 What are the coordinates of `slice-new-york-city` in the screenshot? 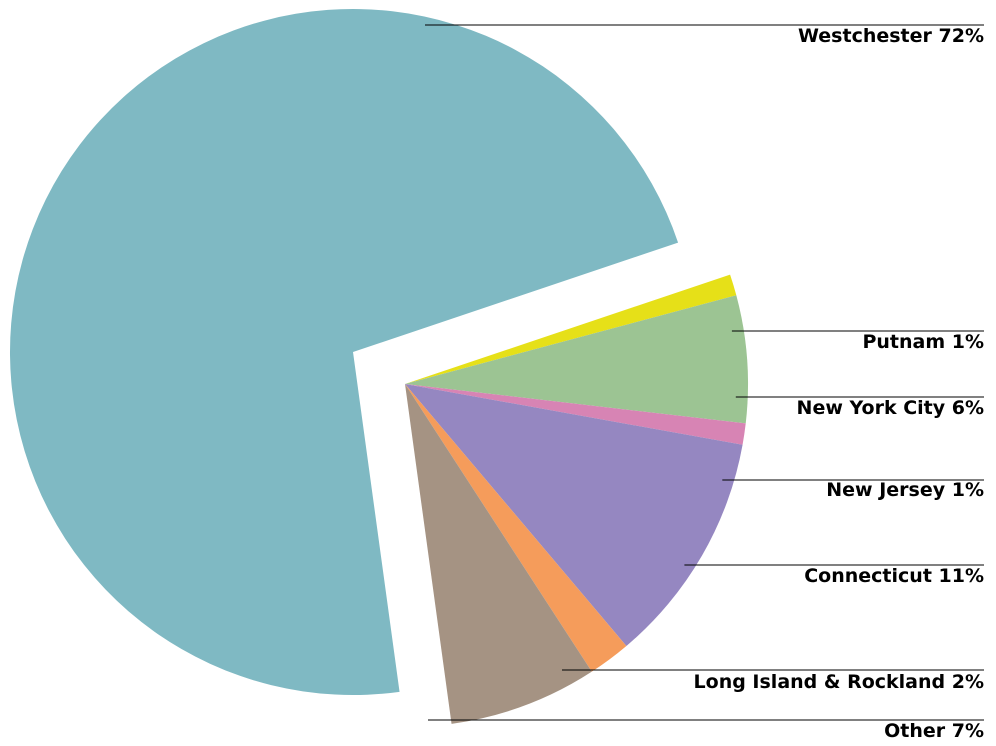 It's located at (577, 359).